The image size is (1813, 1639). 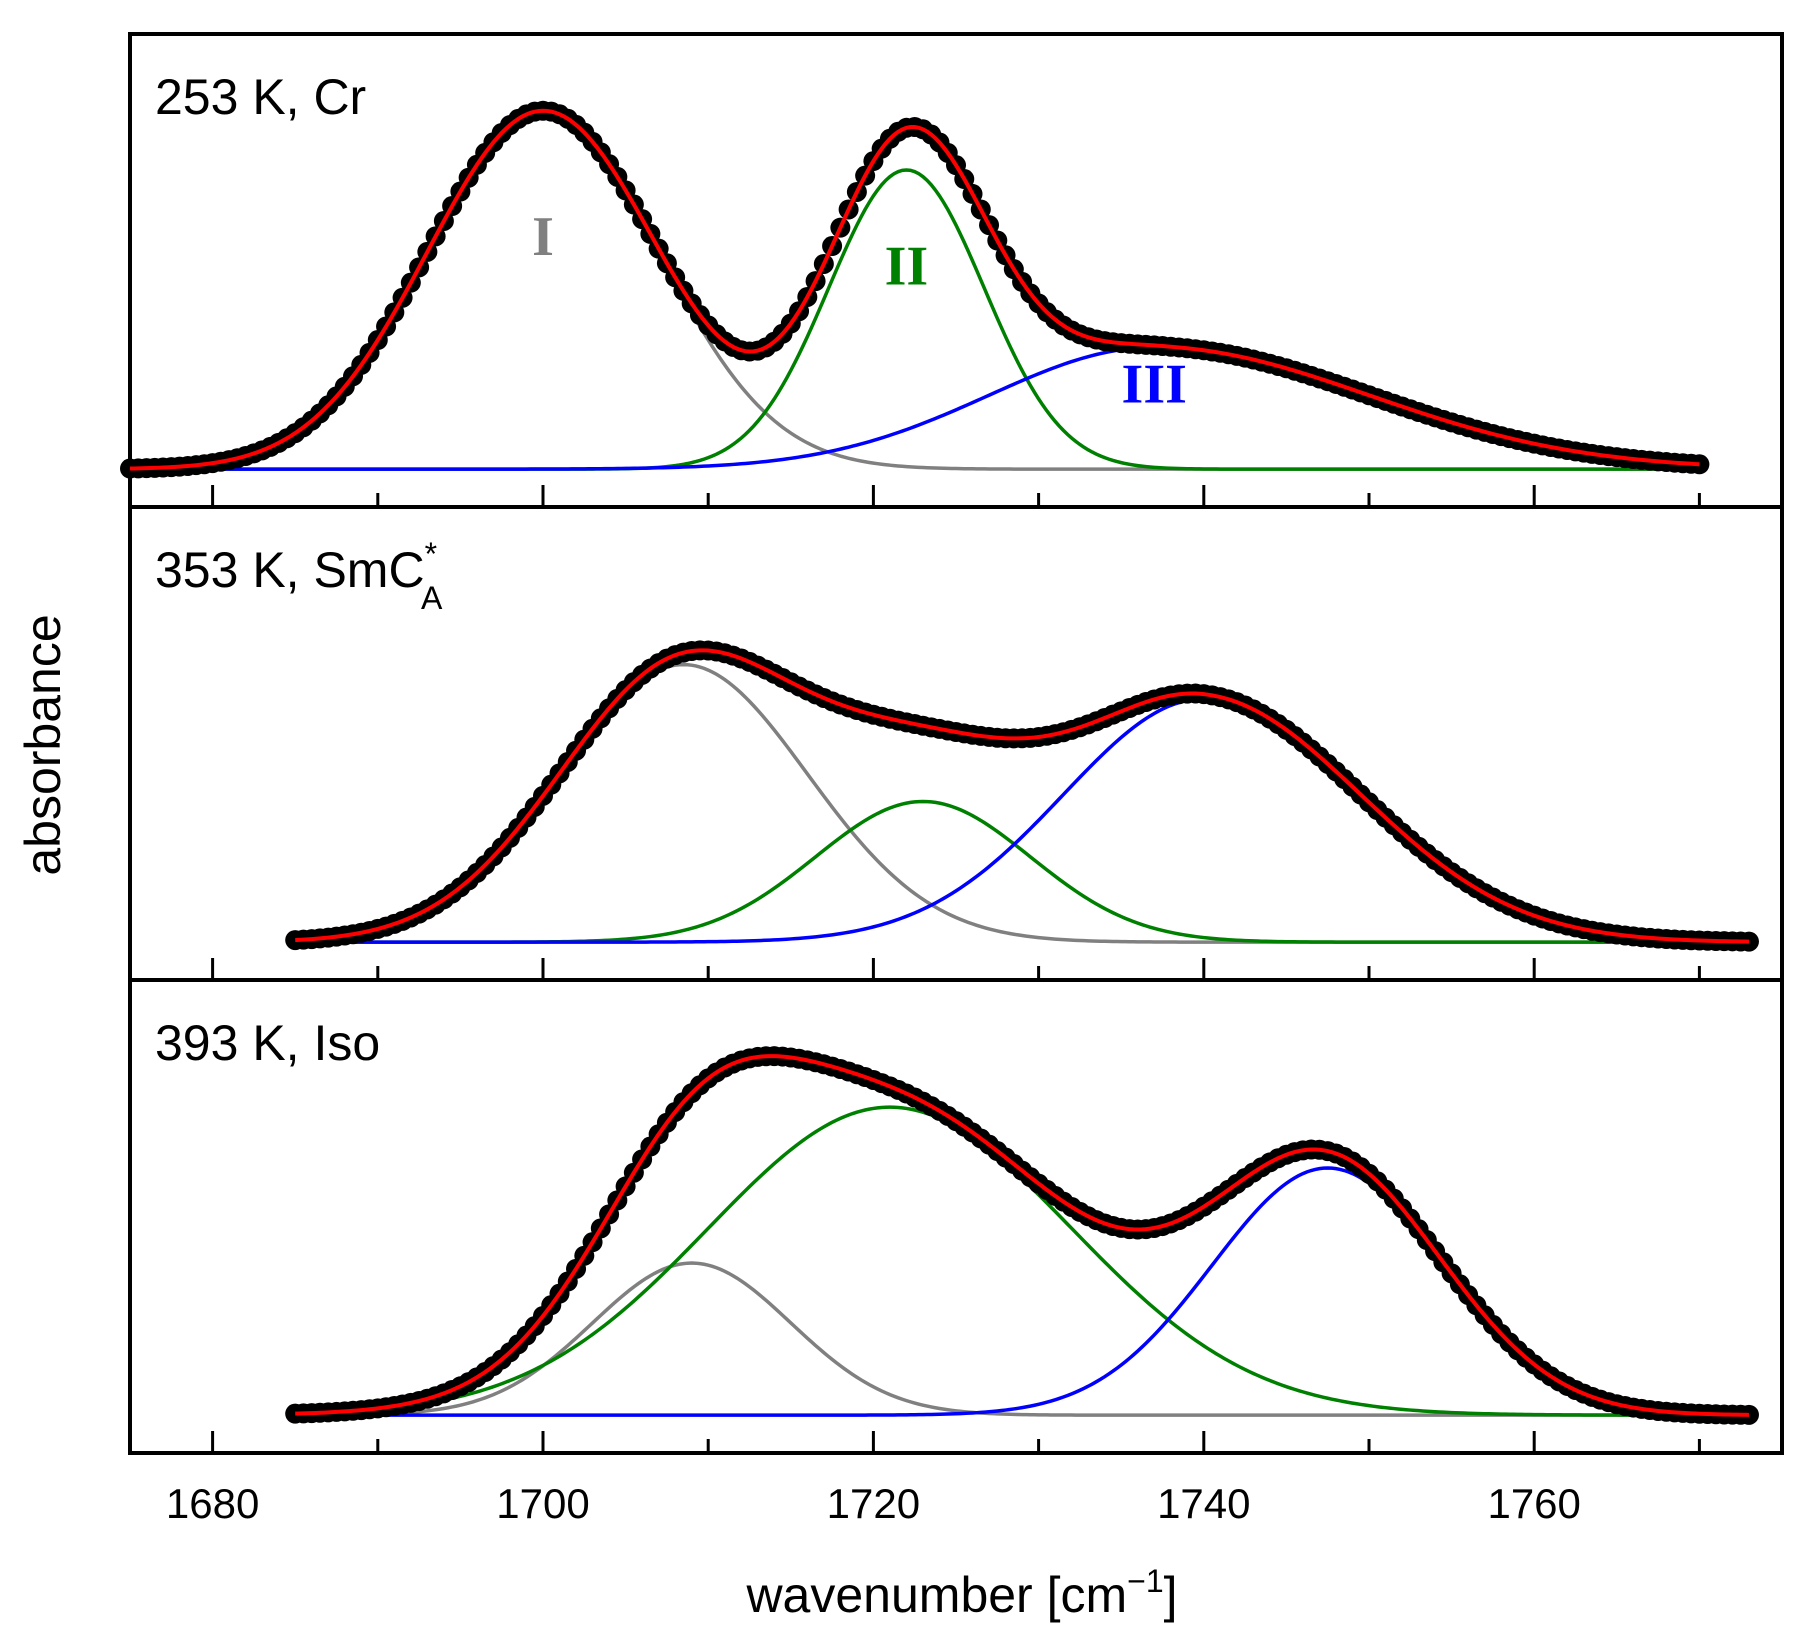 I want to click on x-tick-label: 1720, so click(x=873, y=1503).